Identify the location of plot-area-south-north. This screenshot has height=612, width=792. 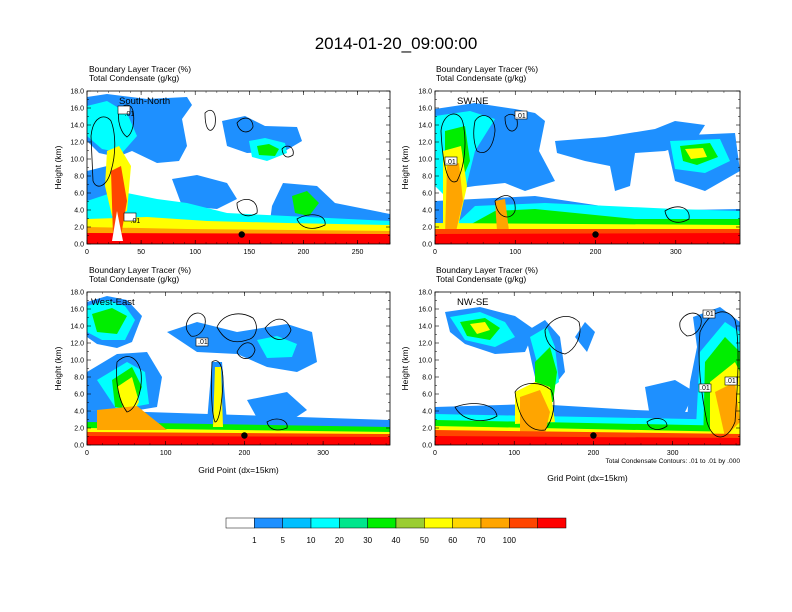
(238, 169).